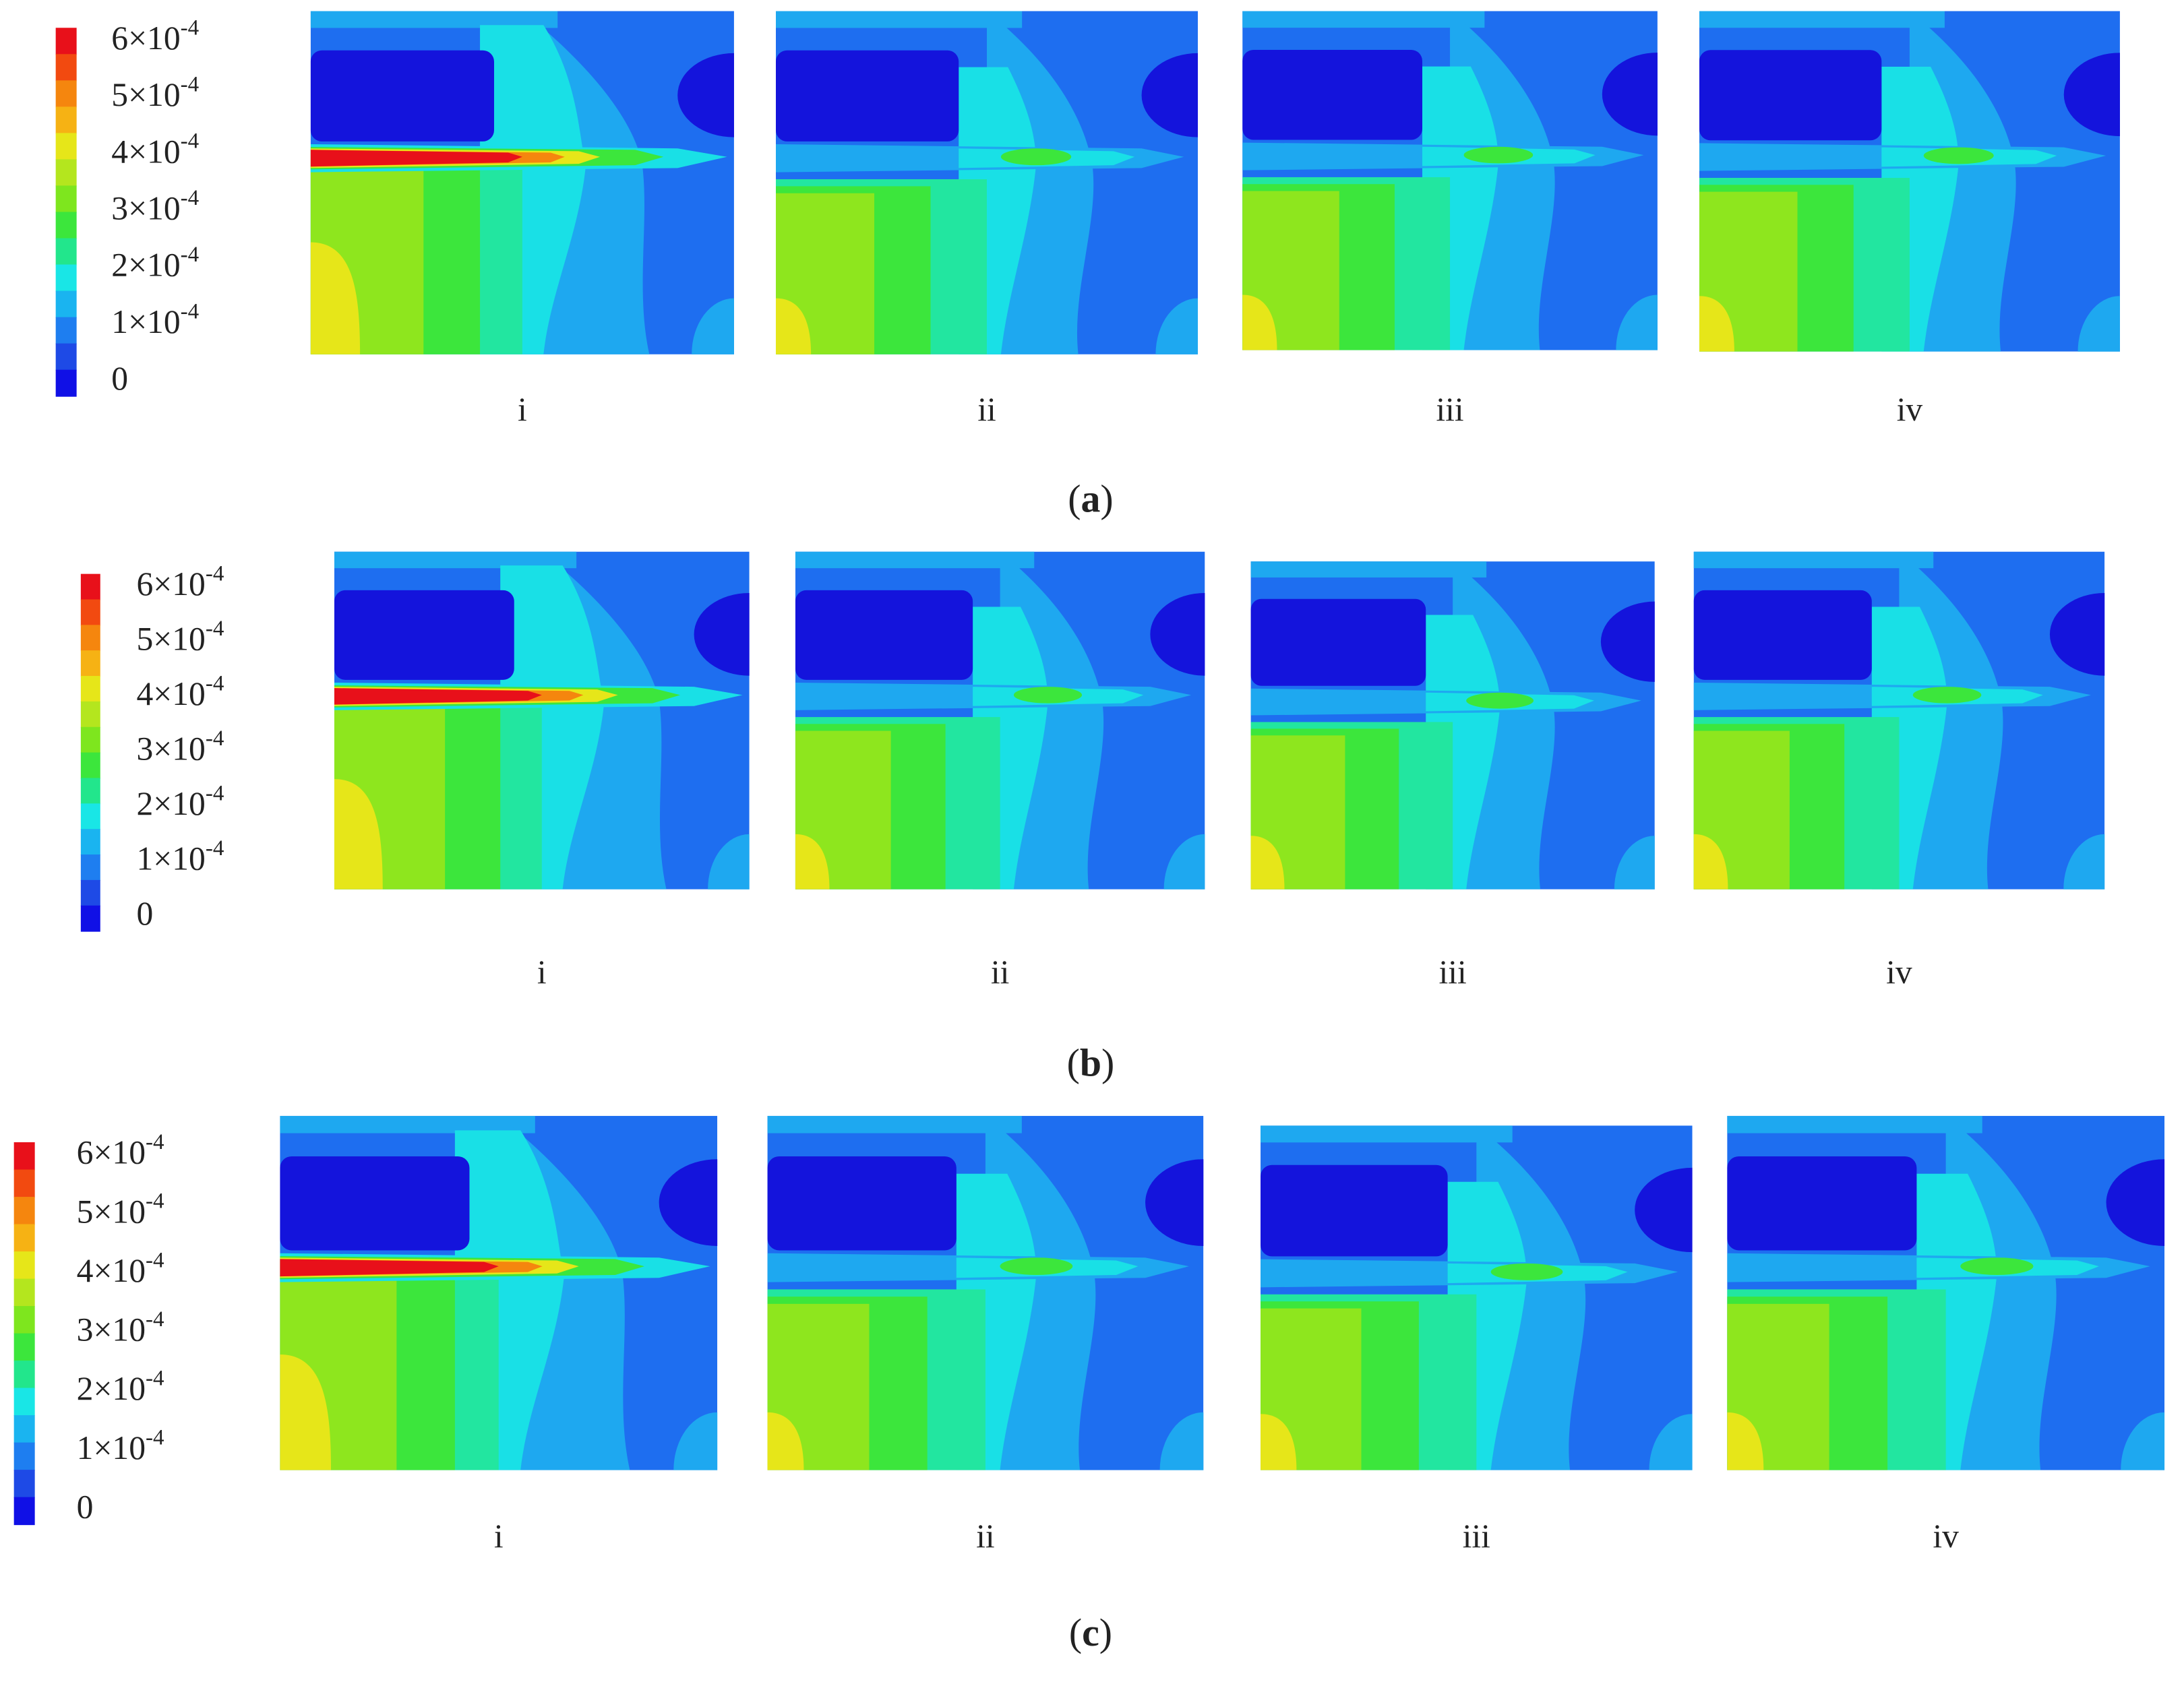 The width and height of the screenshot is (2184, 1682). I want to click on caption-part: c, so click(1090, 1632).